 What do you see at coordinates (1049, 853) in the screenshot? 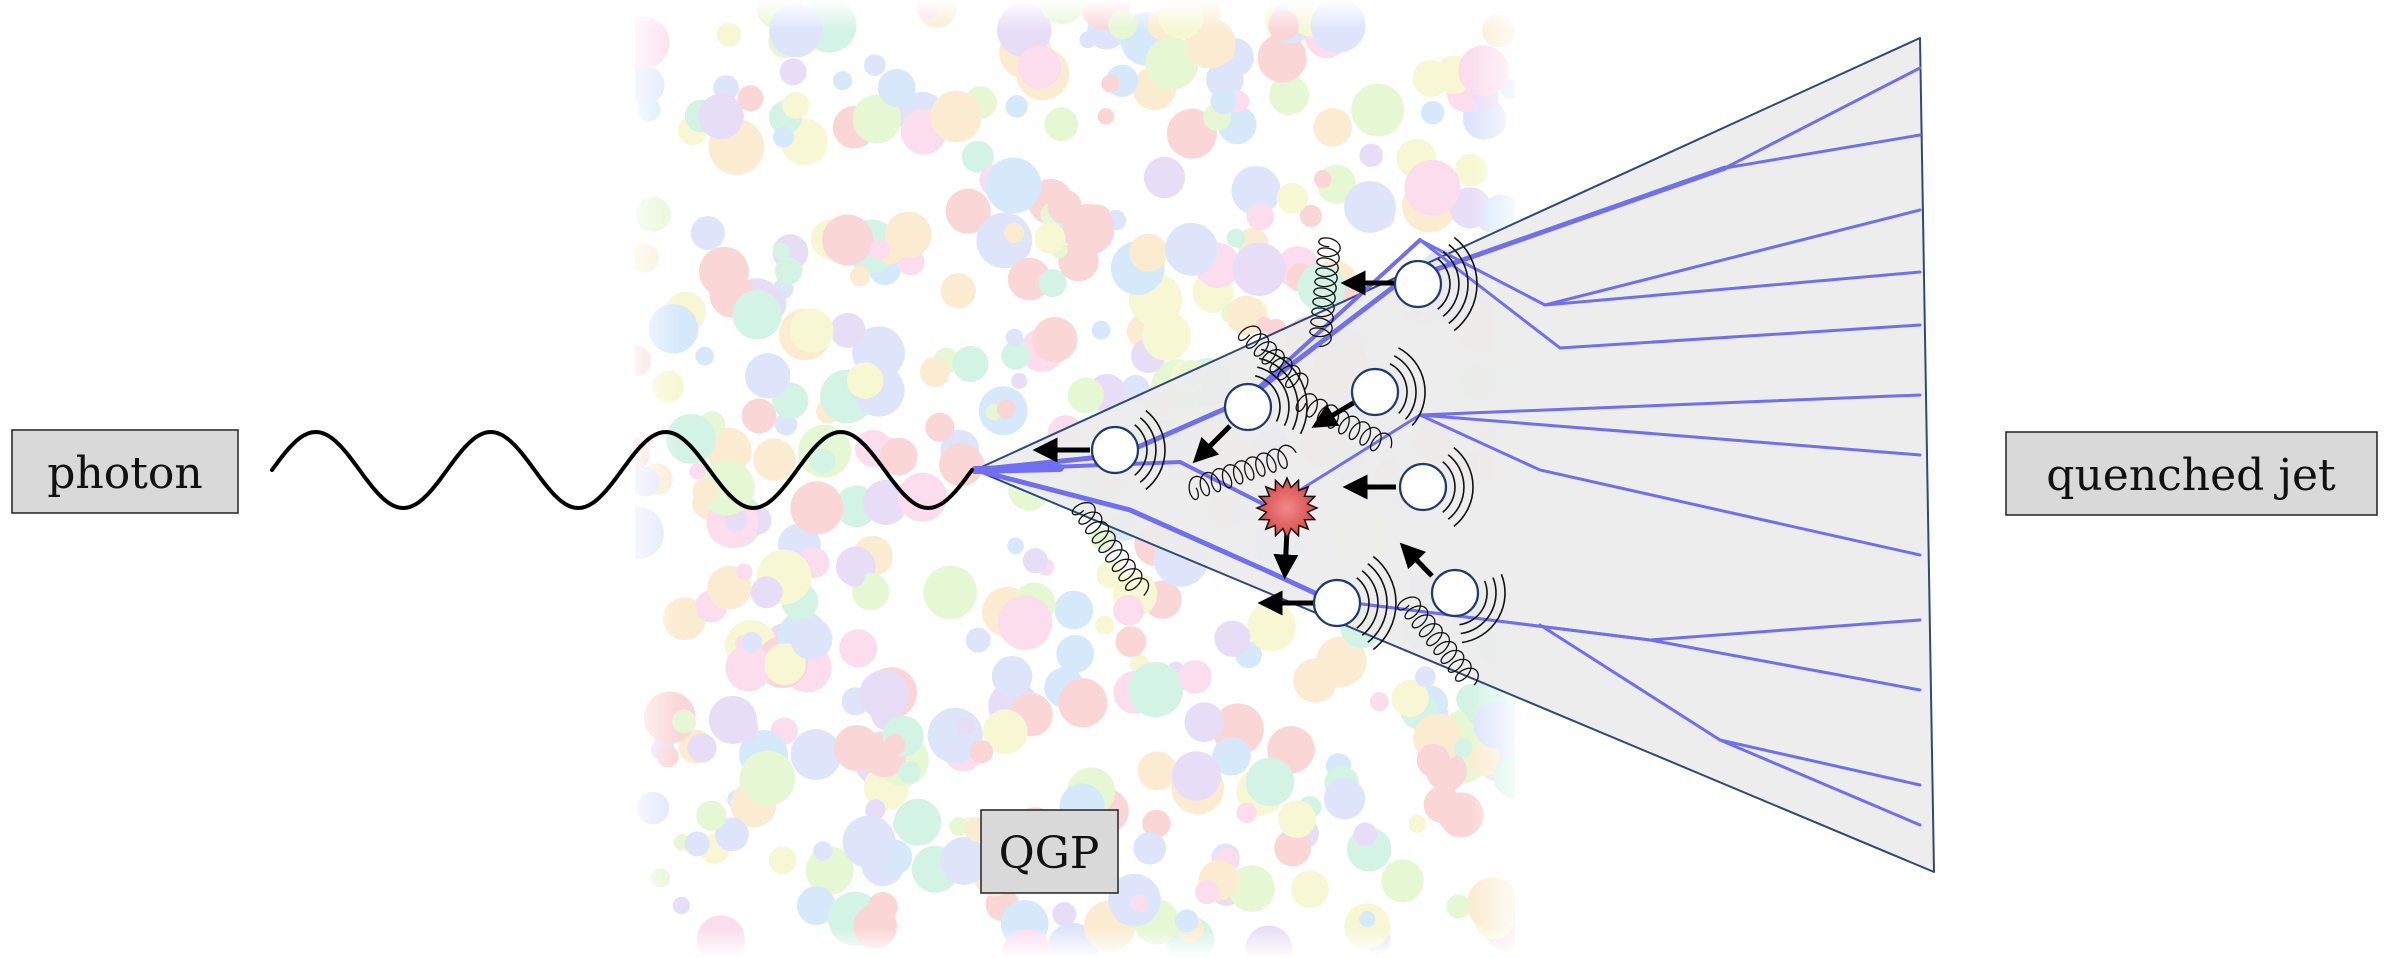
I see `qgp-label-text: QGP` at bounding box center [1049, 853].